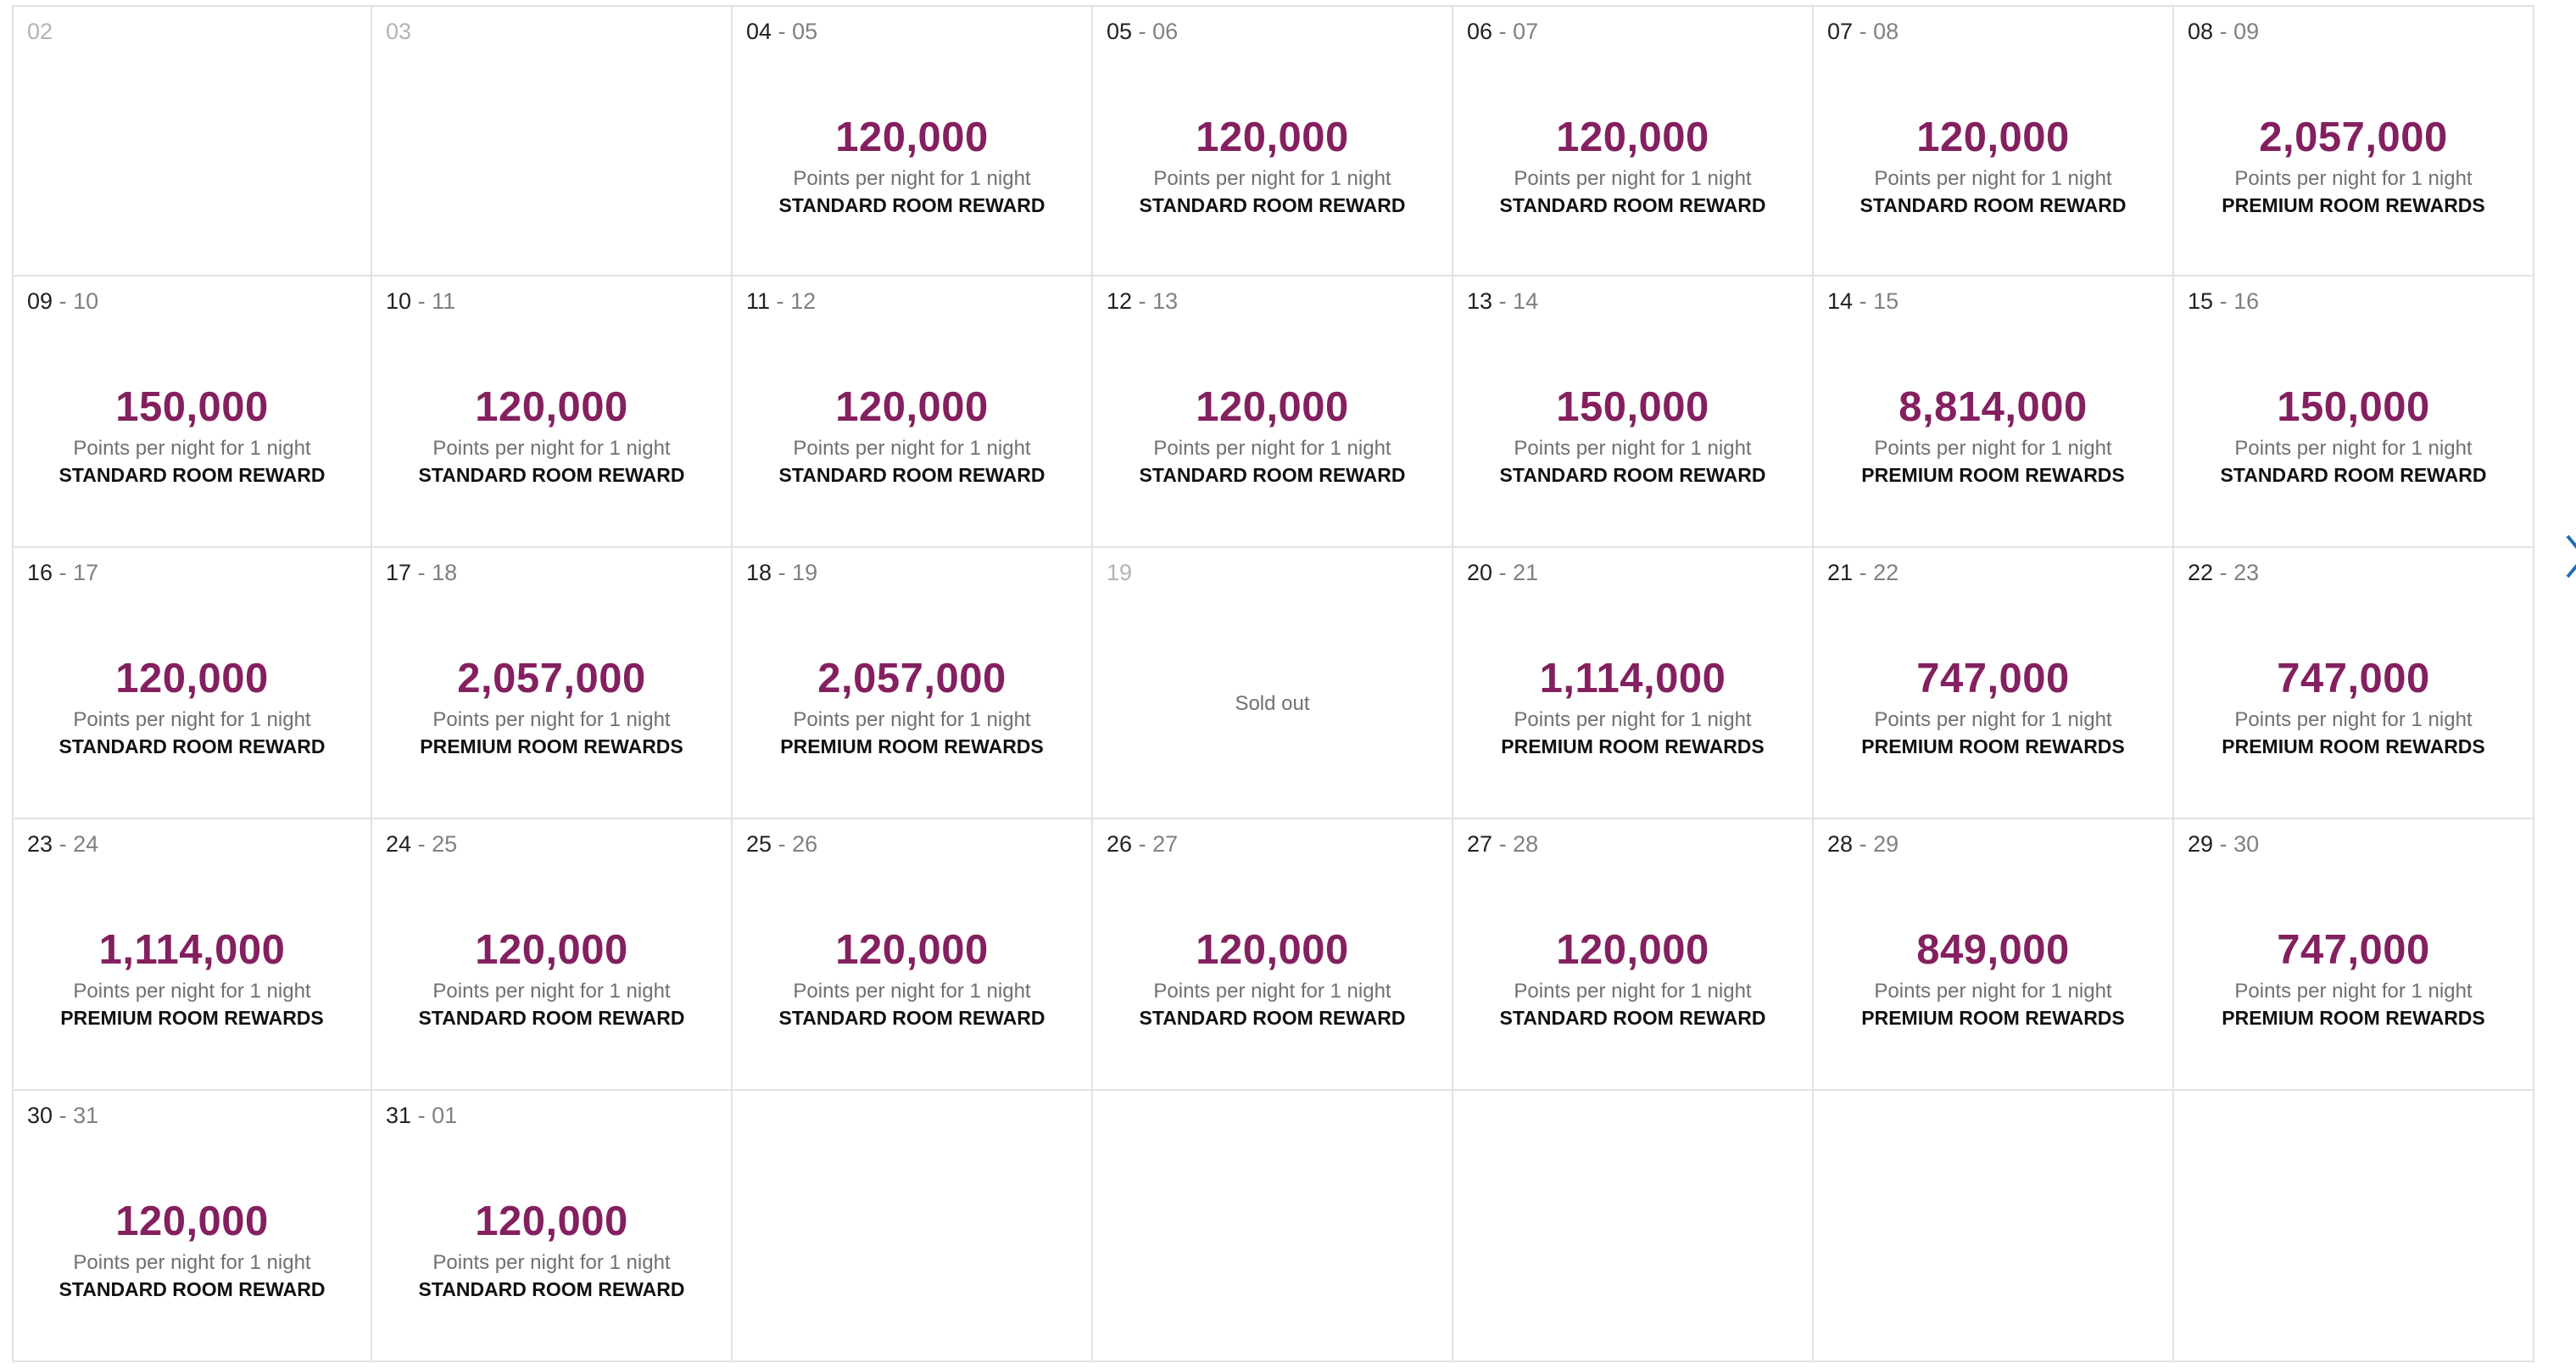 Image resolution: width=2576 pixels, height=1369 pixels. What do you see at coordinates (40, 301) in the screenshot?
I see `check-in-day: 09` at bounding box center [40, 301].